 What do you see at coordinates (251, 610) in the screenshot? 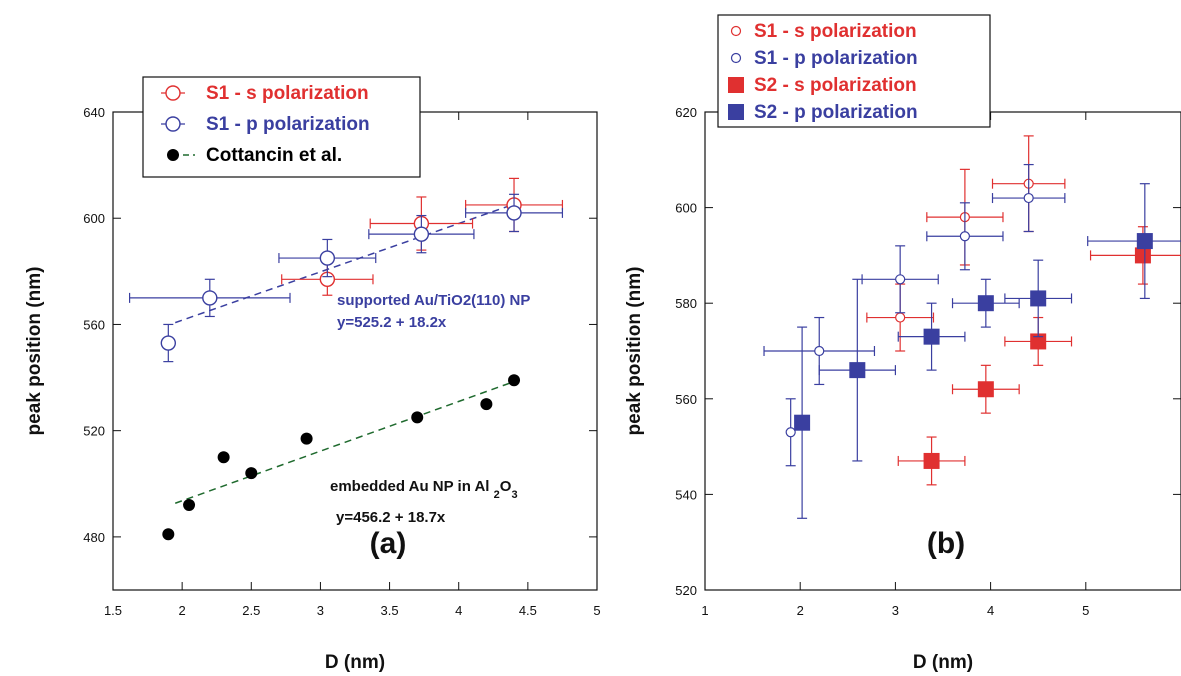
I see `x-tick-label: 2.5` at bounding box center [251, 610].